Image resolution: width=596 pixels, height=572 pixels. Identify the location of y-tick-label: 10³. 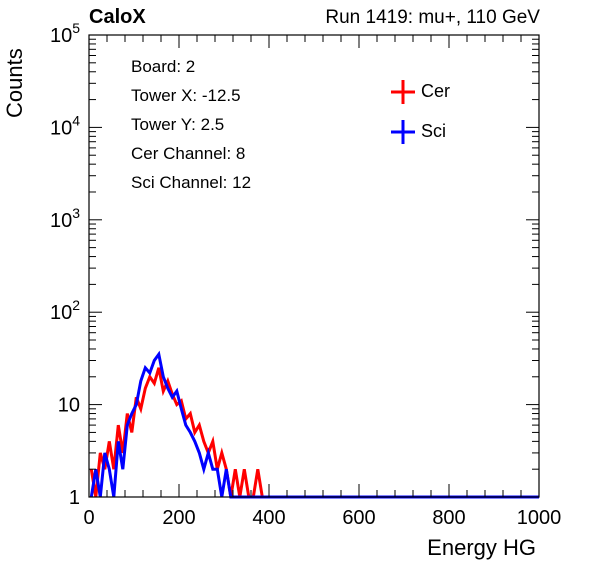
(65, 218).